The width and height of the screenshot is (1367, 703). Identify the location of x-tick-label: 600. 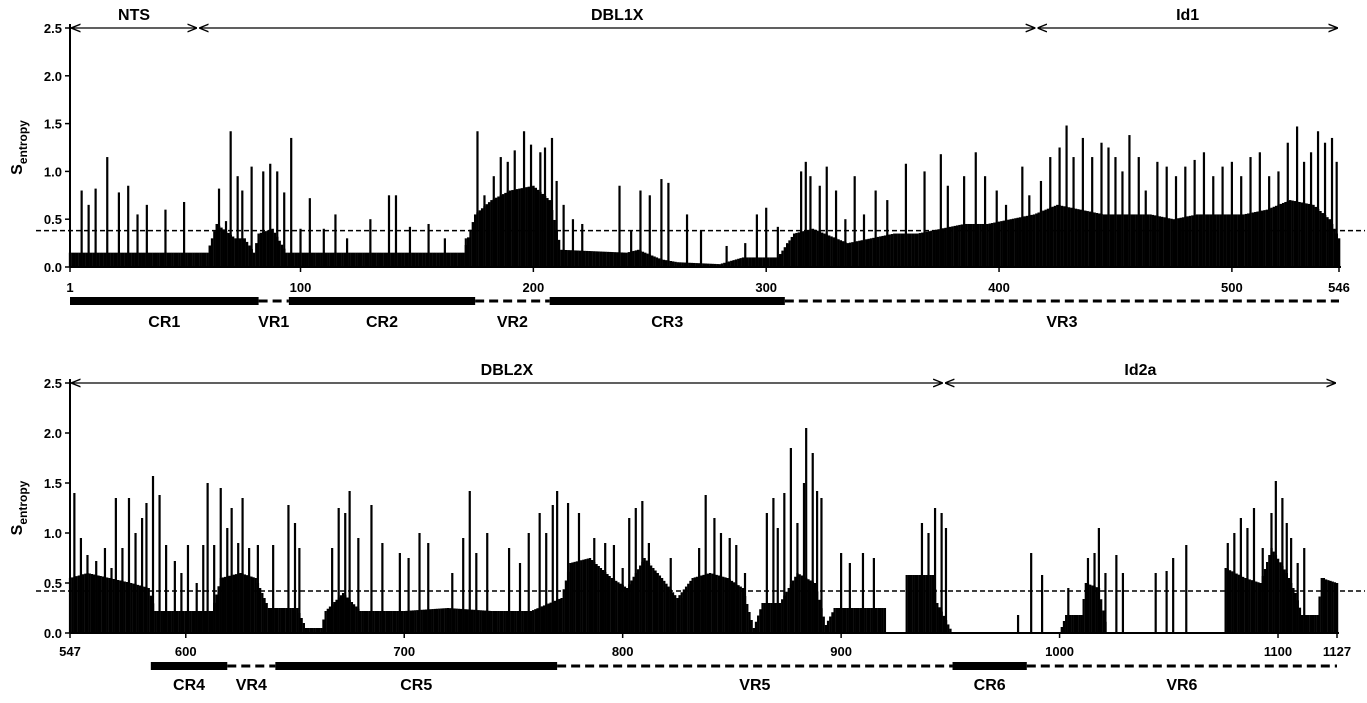
(186, 651).